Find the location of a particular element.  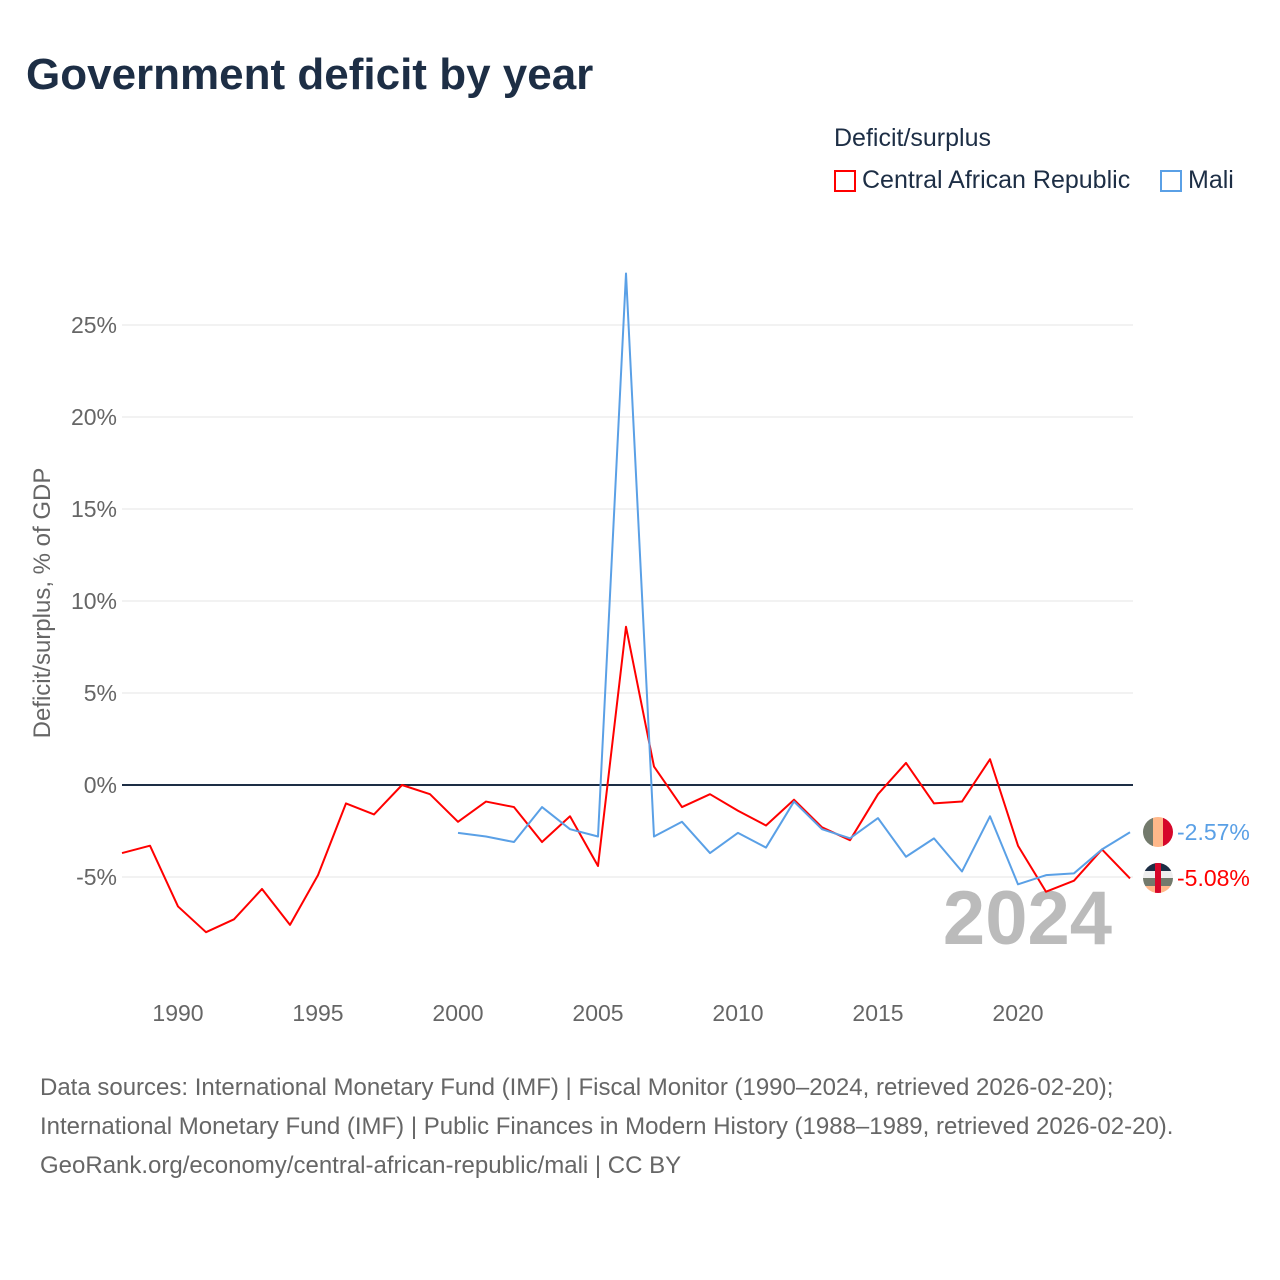

x-tick-label: 2000 is located at coordinates (457, 1013).